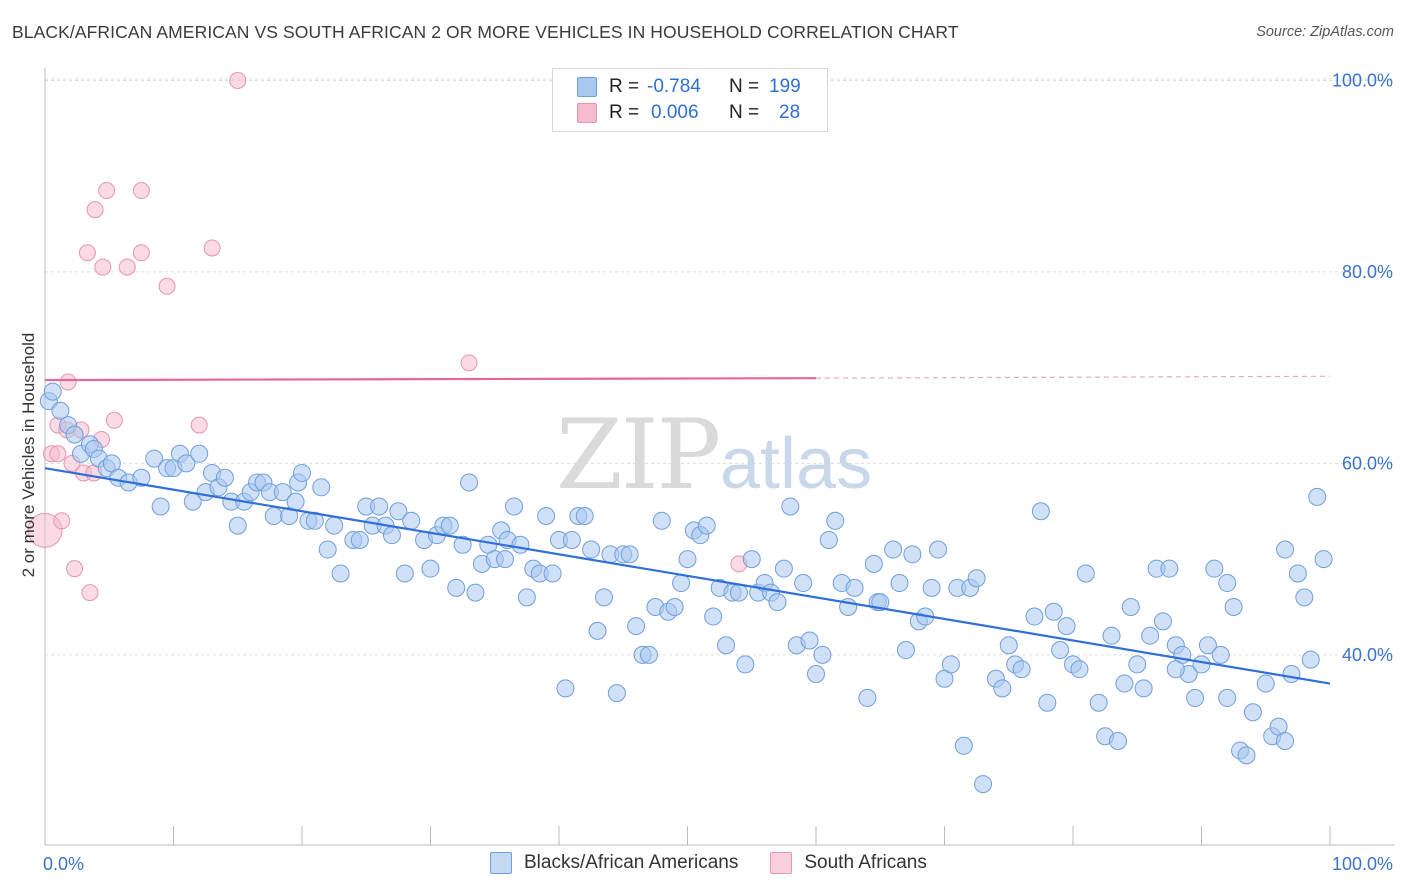  Describe the element at coordinates (637, 455) in the screenshot. I see `watermark-zip: ZIP` at that location.